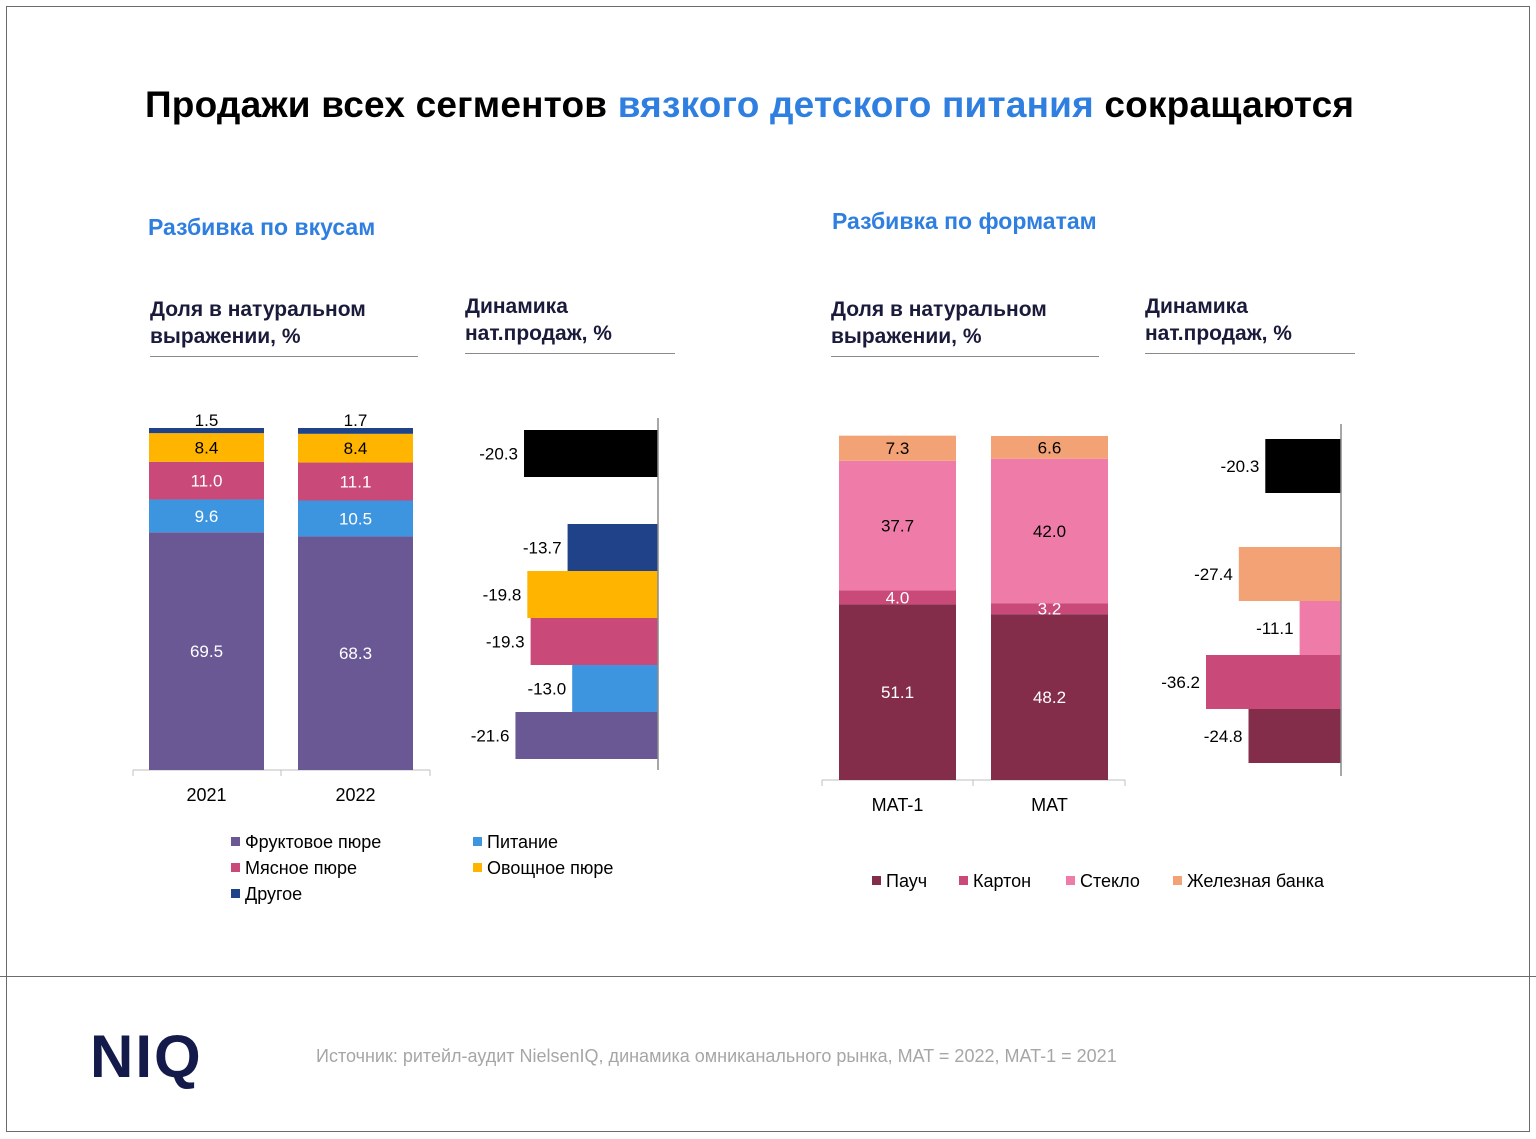 The width and height of the screenshot is (1536, 1139). Describe the element at coordinates (356, 420) in the screenshot. I see `data-label: 1.7` at that location.